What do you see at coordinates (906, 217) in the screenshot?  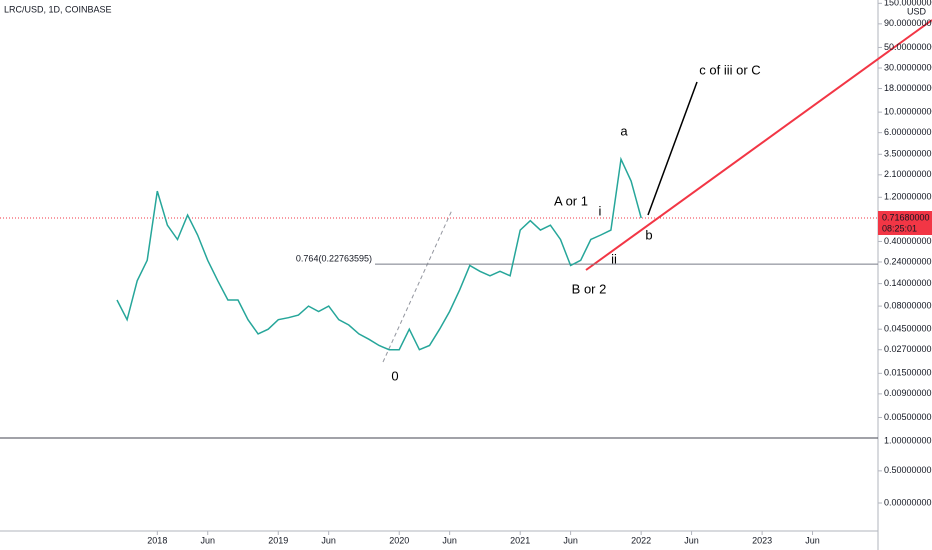 I see `last-price-label: 0.71680000` at bounding box center [906, 217].